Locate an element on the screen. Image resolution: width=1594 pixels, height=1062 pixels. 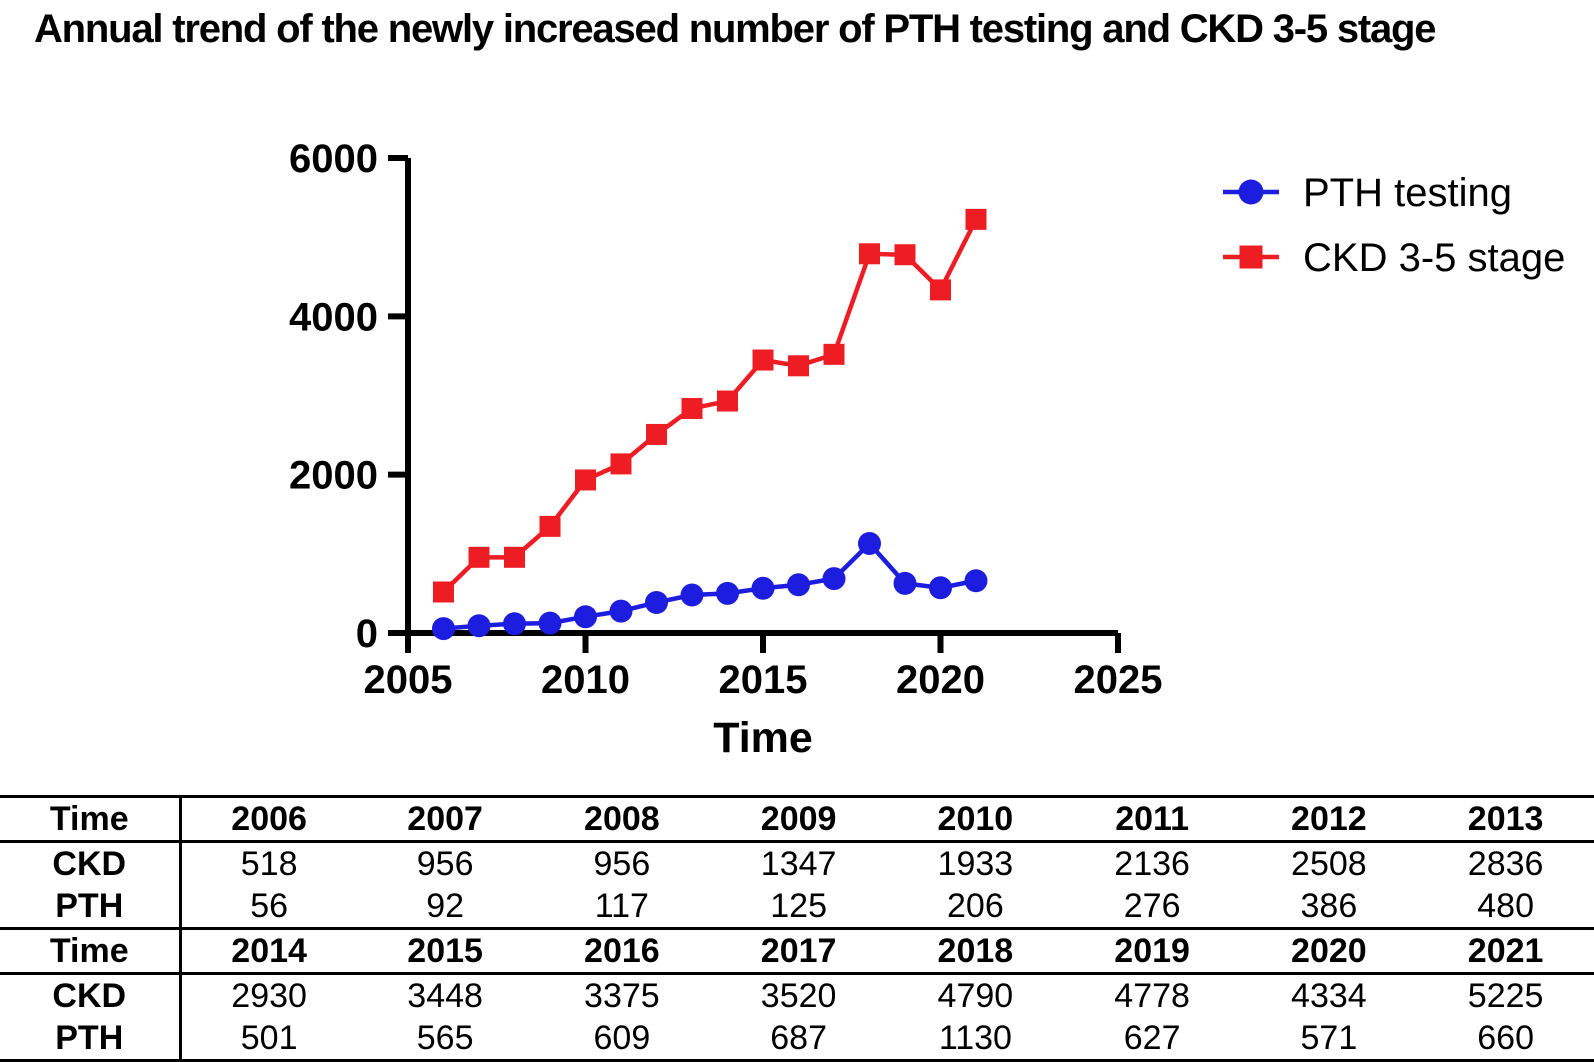
ckd-value-cell: 2136 is located at coordinates (1152, 864).